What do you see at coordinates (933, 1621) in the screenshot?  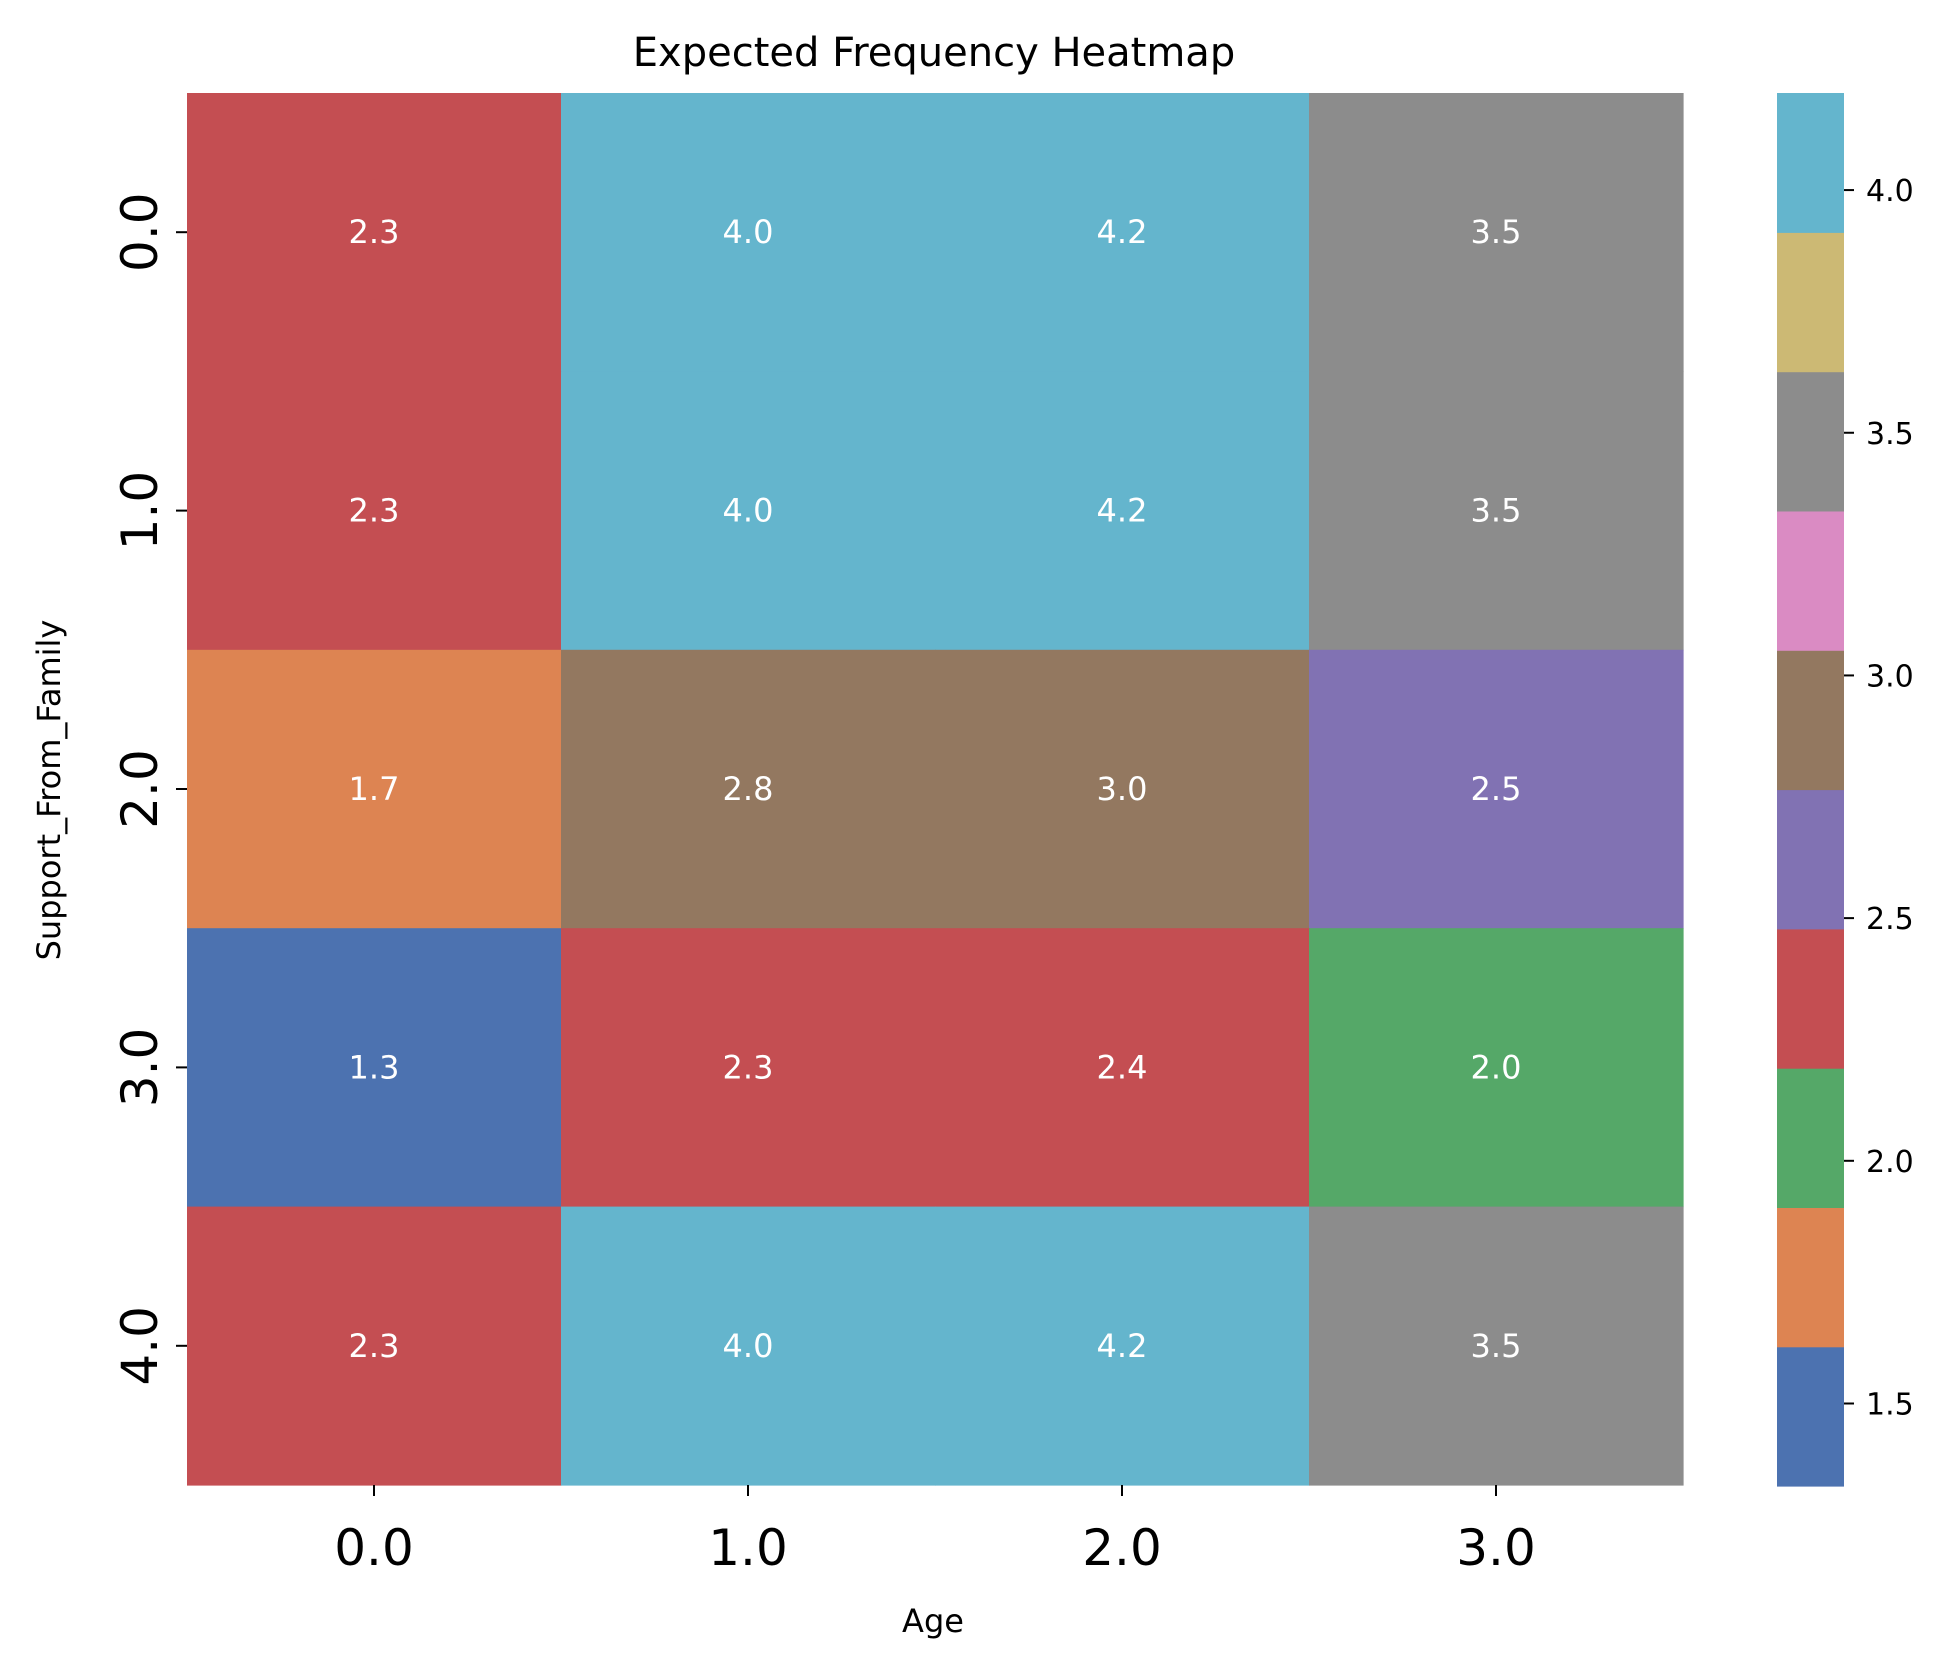 I see `x-axis-label: Age` at bounding box center [933, 1621].